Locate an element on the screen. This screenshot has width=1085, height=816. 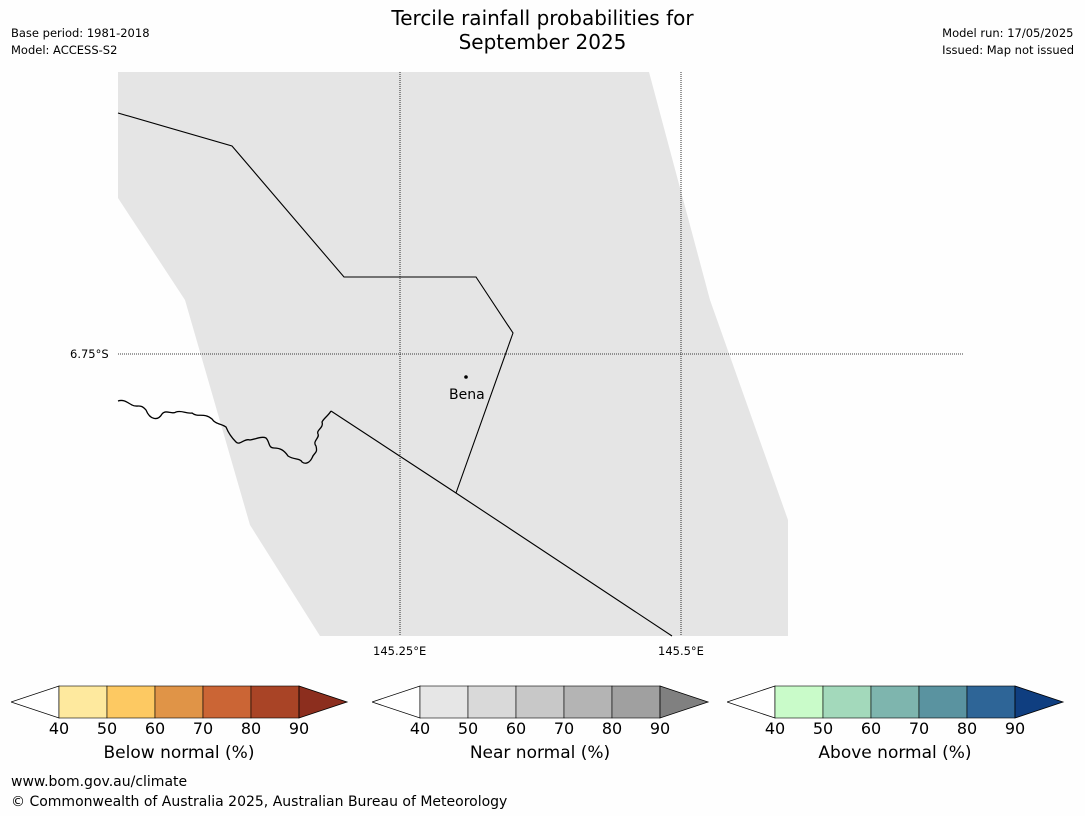
title-line-2: September 2025 is located at coordinates (542, 42).